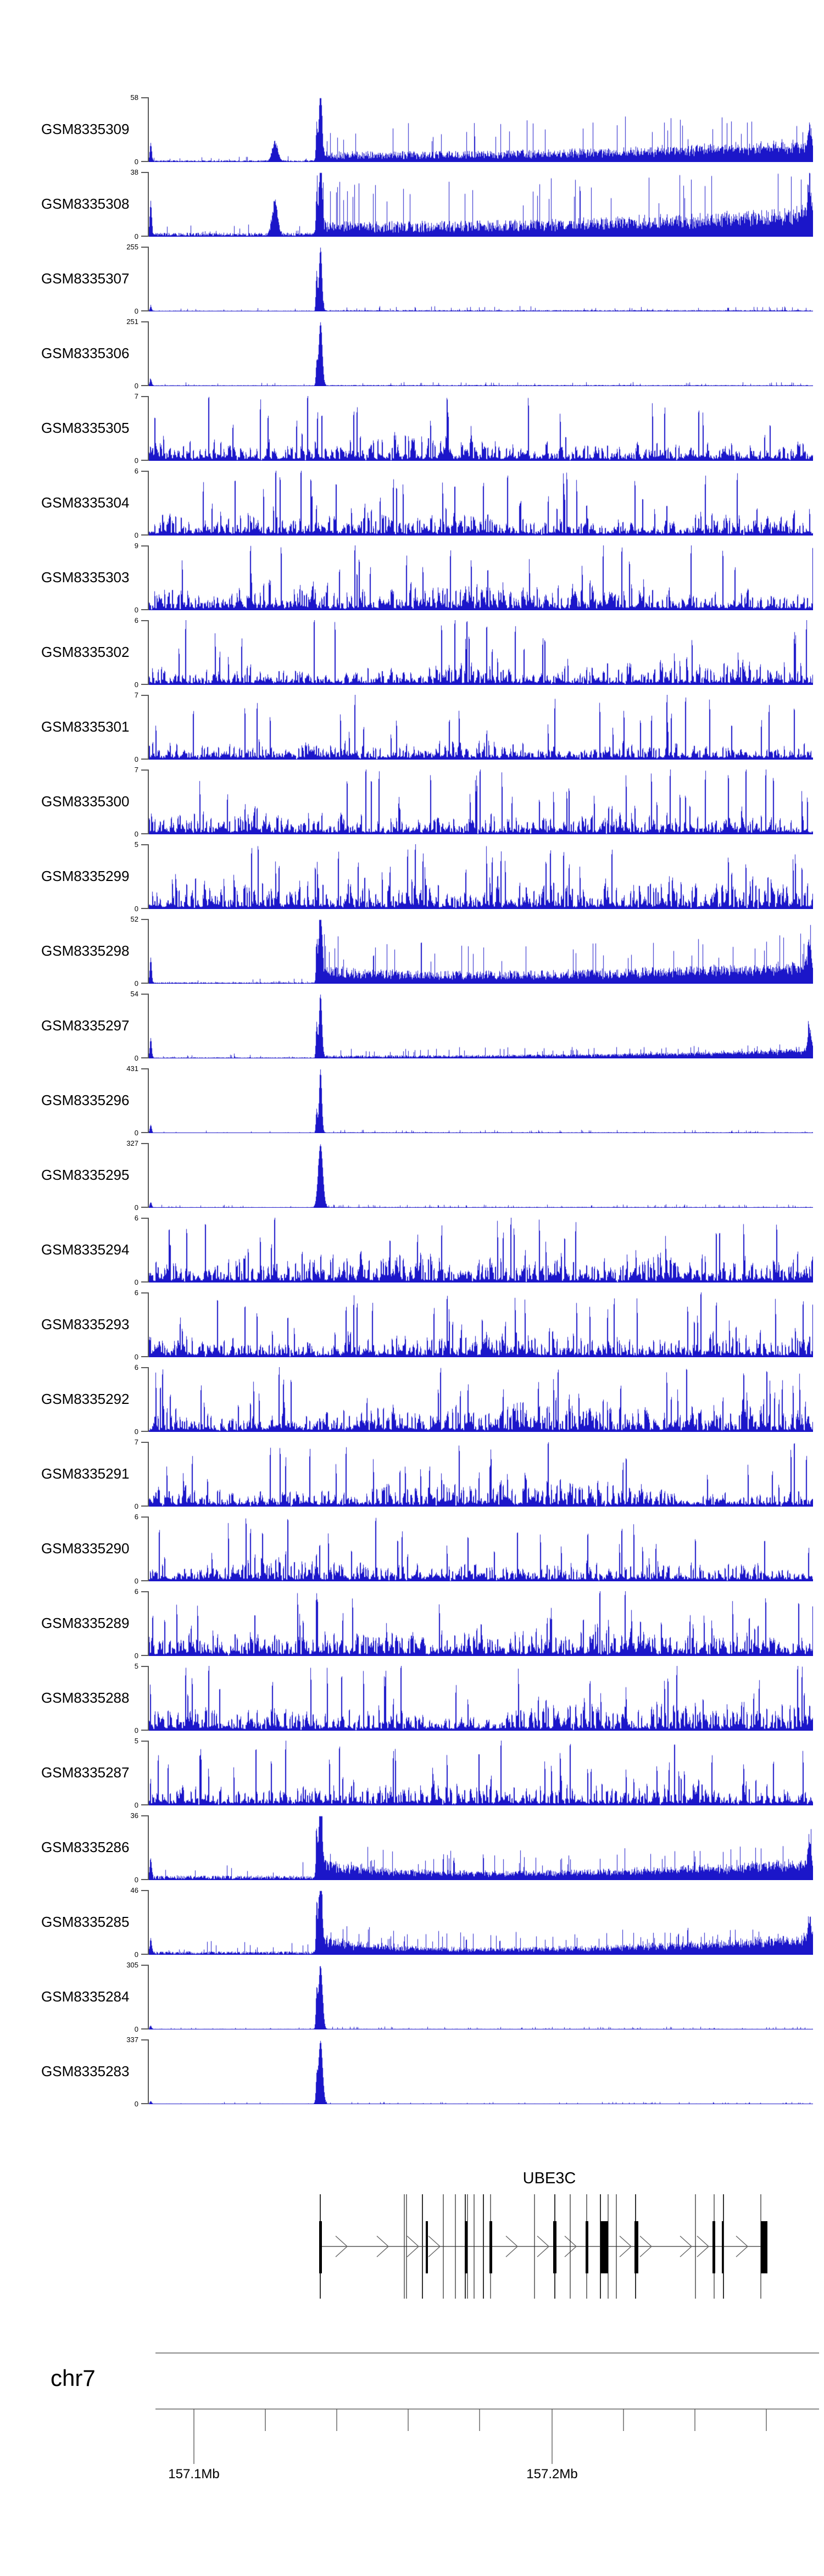 The image size is (824, 2576). What do you see at coordinates (132, 321) in the screenshot?
I see `yaxis-max-label: 251` at bounding box center [132, 321].